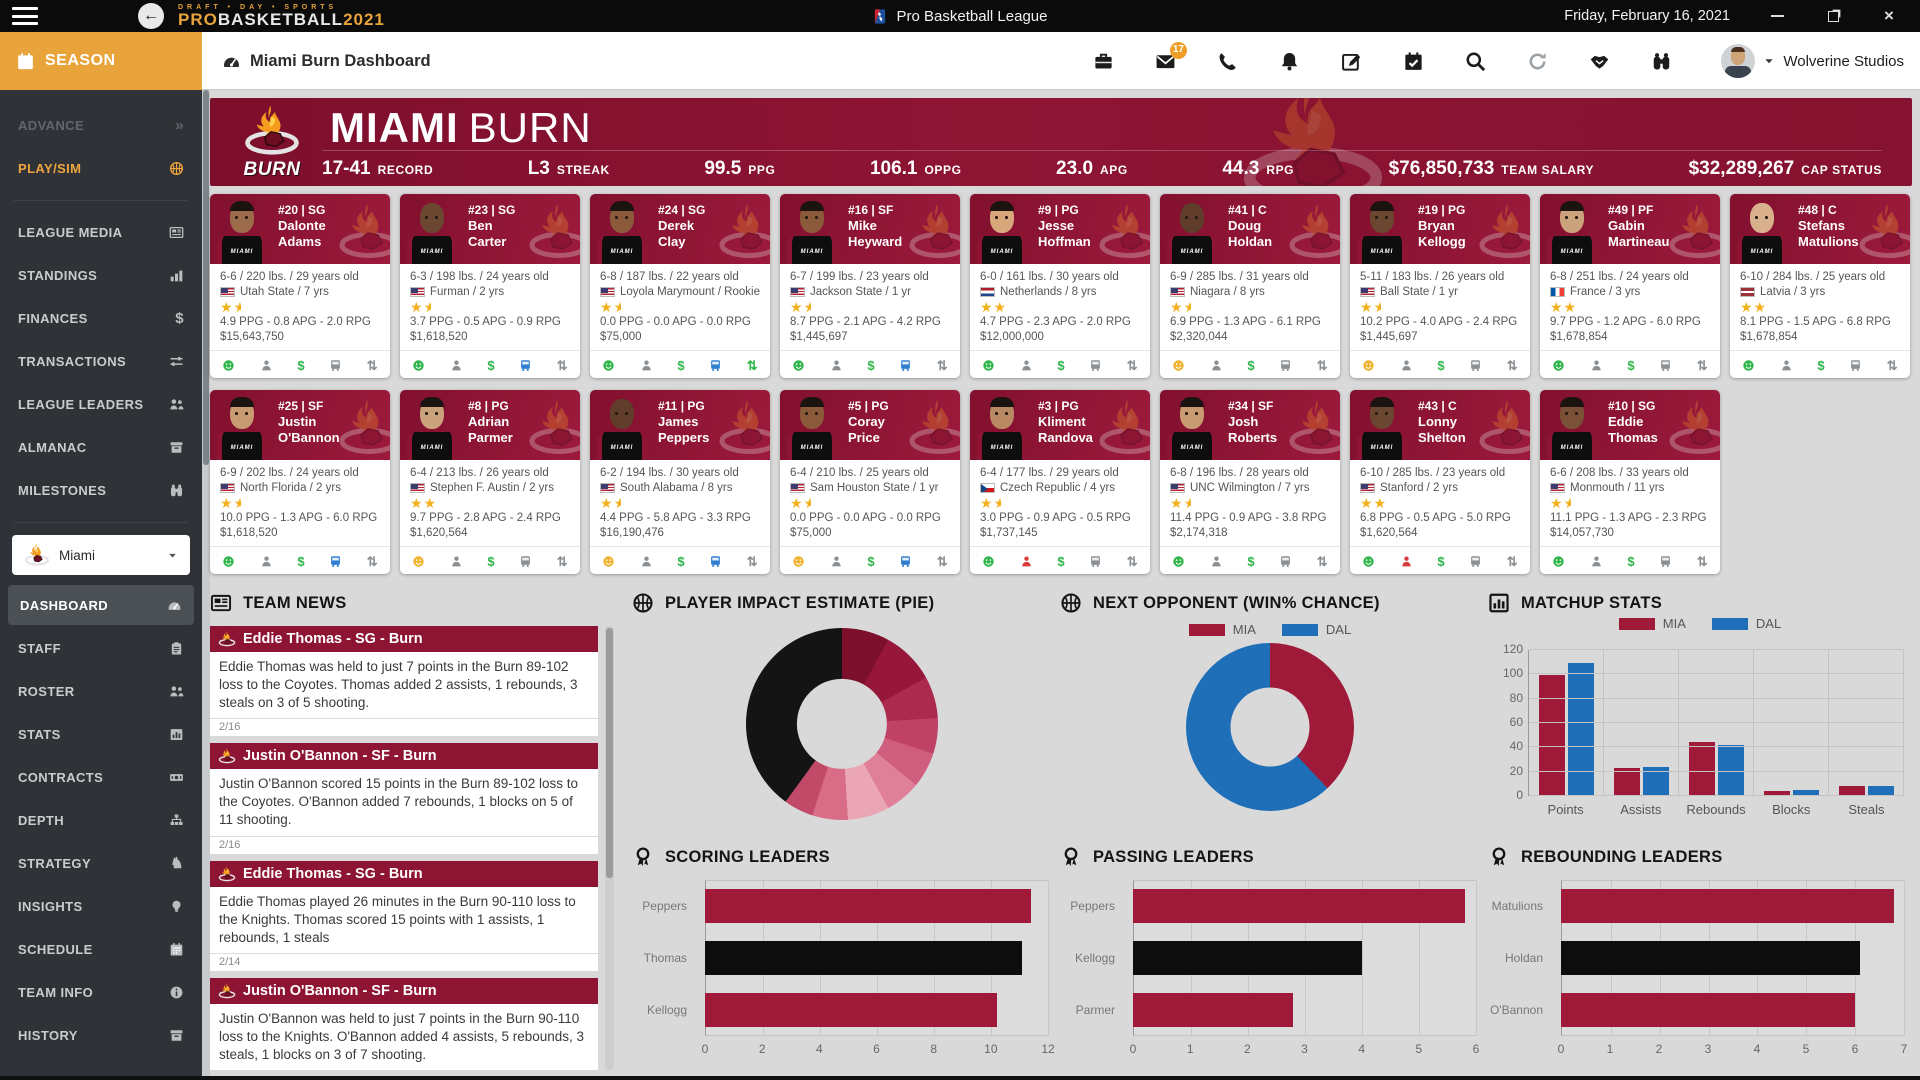 Image resolution: width=1920 pixels, height=1080 pixels. Describe the element at coordinates (101, 691) in the screenshot. I see `sidebar-item-roster: ROSTER` at that location.